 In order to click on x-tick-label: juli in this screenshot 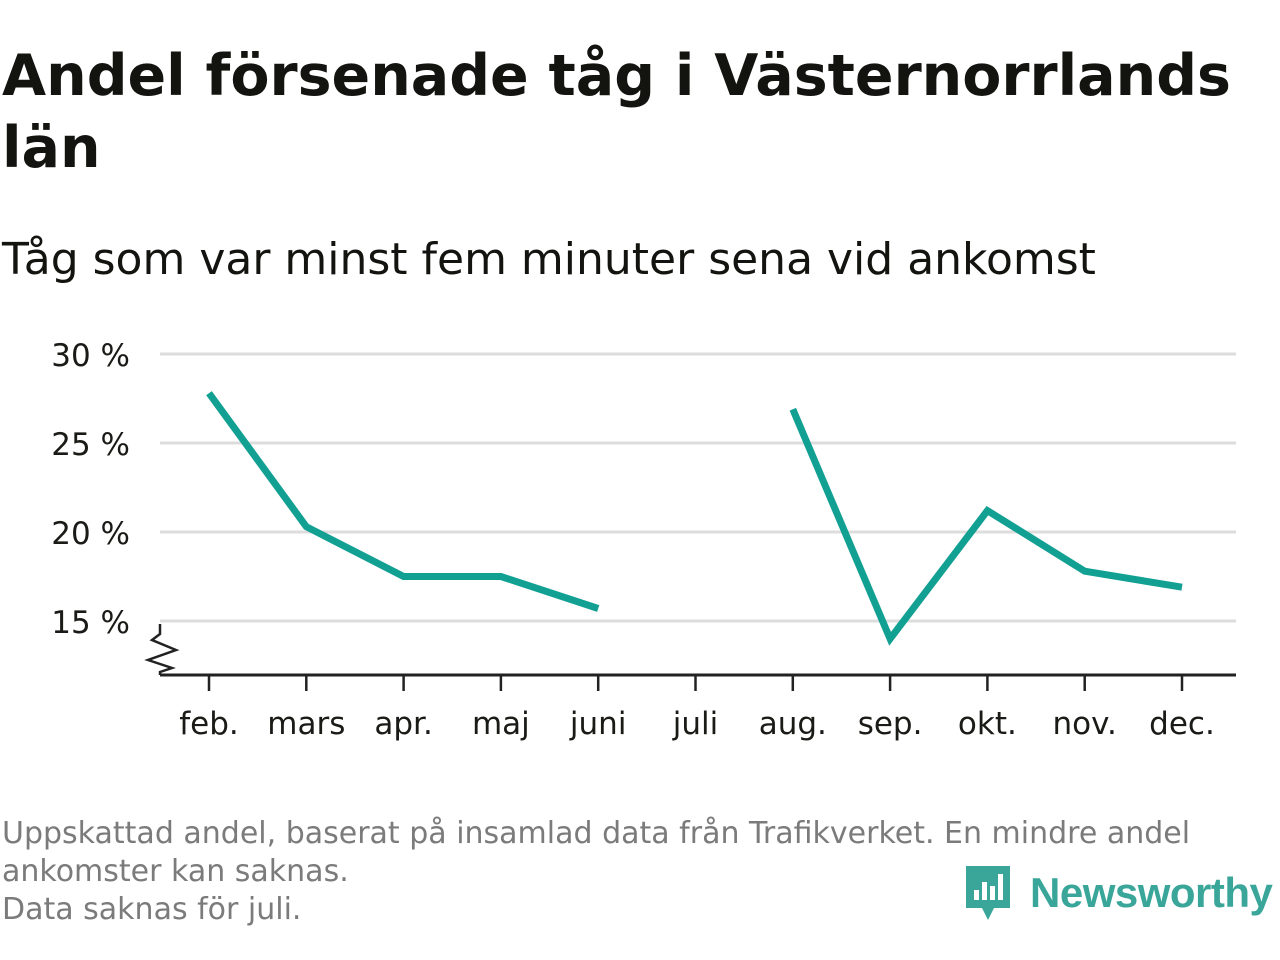, I will do `click(695, 724)`.